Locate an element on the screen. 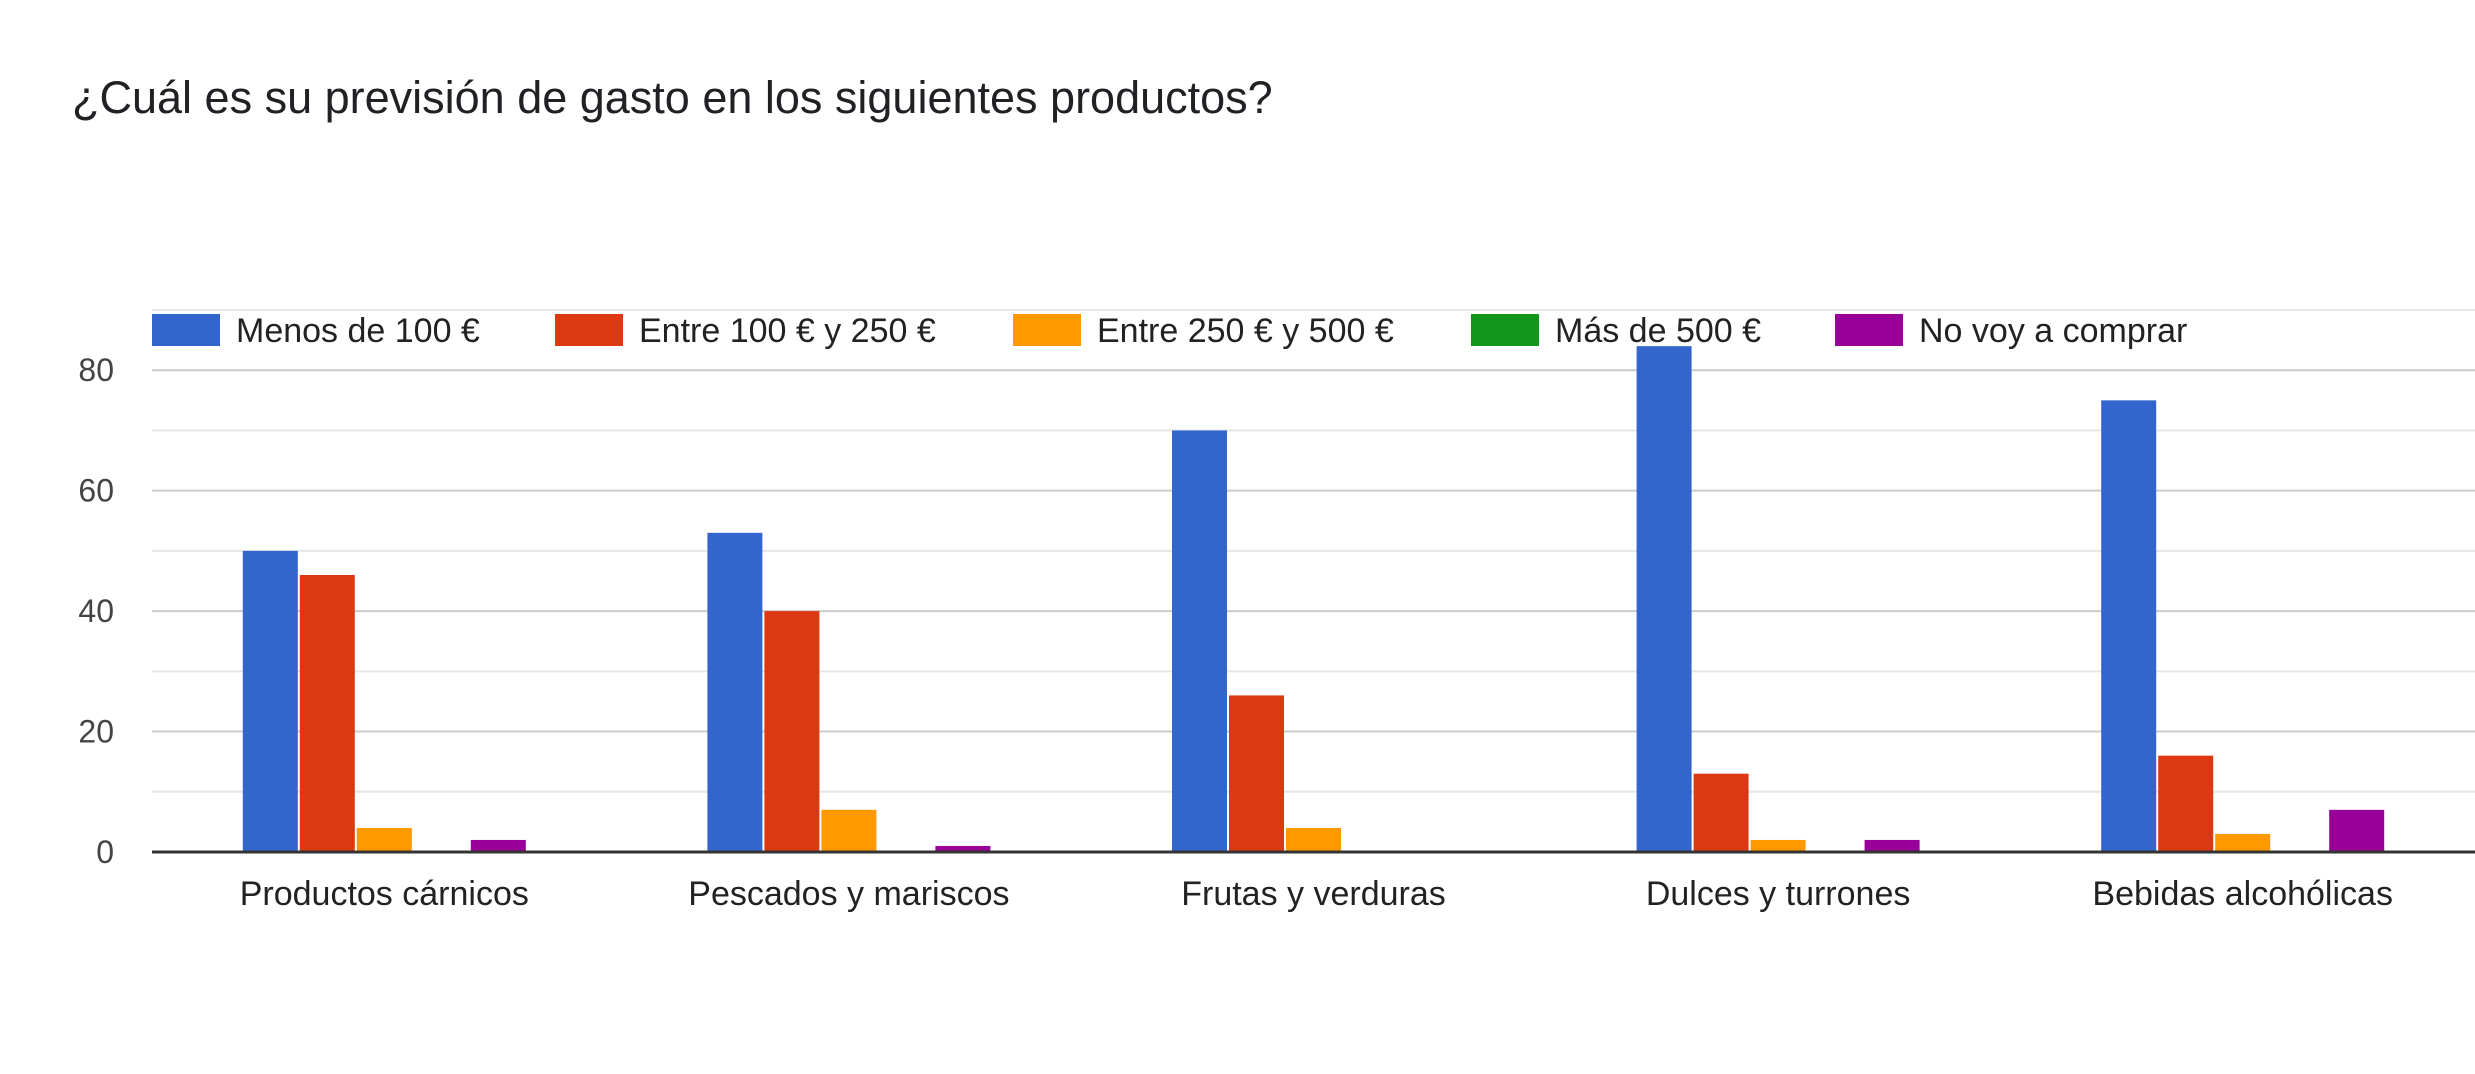 The height and width of the screenshot is (1074, 2475). x-category-label: Pescados y mariscos is located at coordinates (848, 894).